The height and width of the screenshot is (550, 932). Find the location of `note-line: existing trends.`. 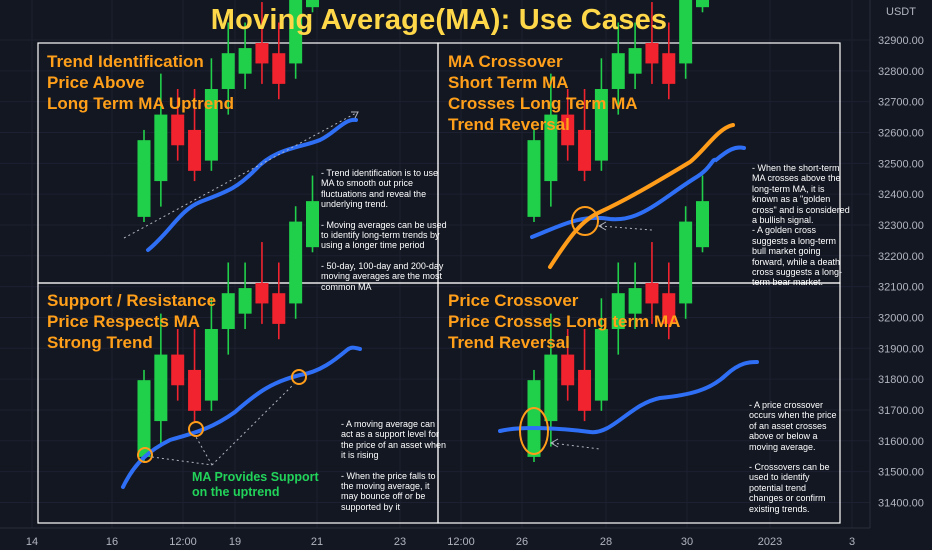

note-line: existing trends. is located at coordinates (779, 508).